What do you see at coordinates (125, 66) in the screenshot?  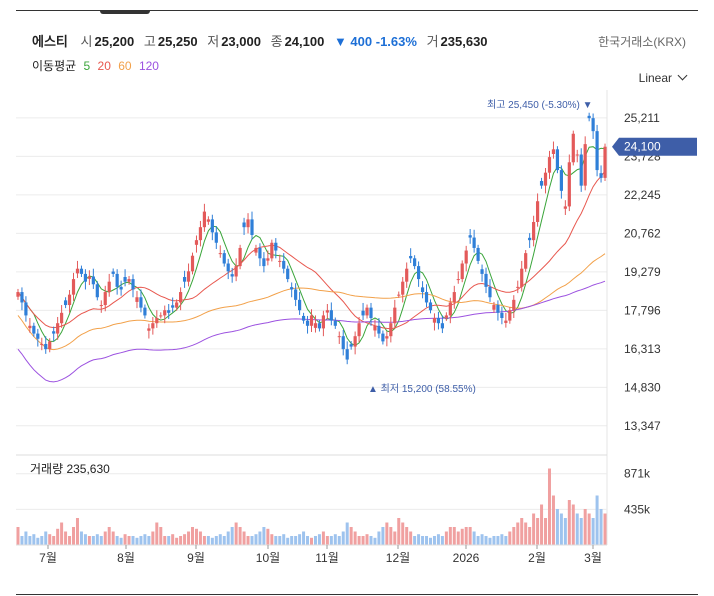 I see `ma-60: 60` at bounding box center [125, 66].